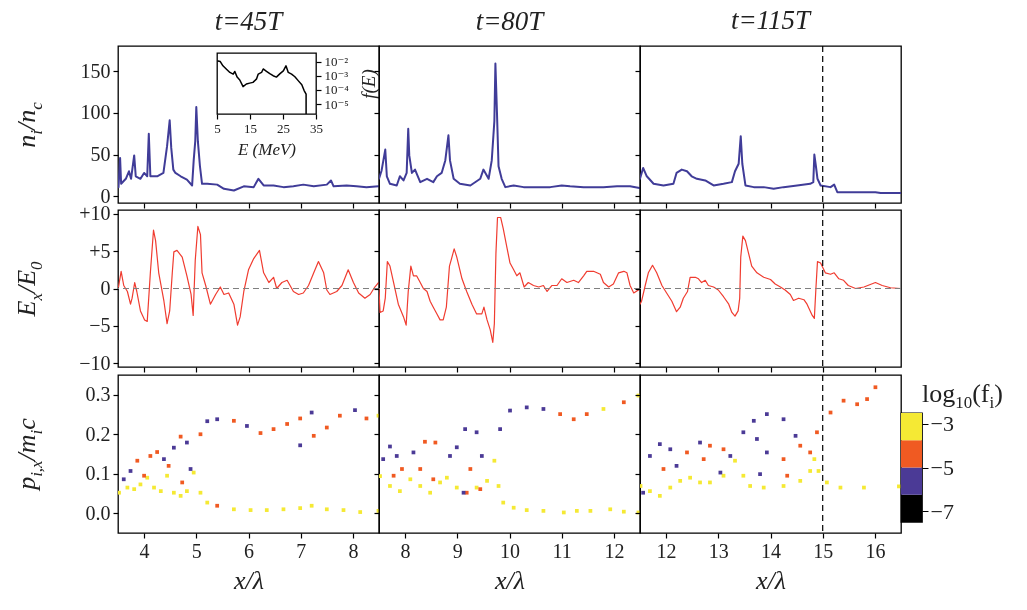 This screenshot has width=1027, height=610. Describe the element at coordinates (105, 288) in the screenshot. I see `y-tick-label: 0` at that location.